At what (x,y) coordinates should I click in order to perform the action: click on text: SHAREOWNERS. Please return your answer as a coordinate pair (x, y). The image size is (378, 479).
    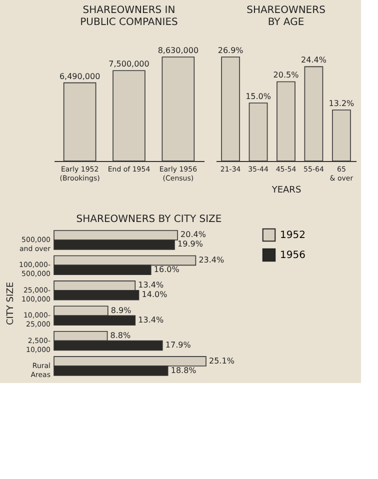
    Looking at the image, I should click on (286, 10).